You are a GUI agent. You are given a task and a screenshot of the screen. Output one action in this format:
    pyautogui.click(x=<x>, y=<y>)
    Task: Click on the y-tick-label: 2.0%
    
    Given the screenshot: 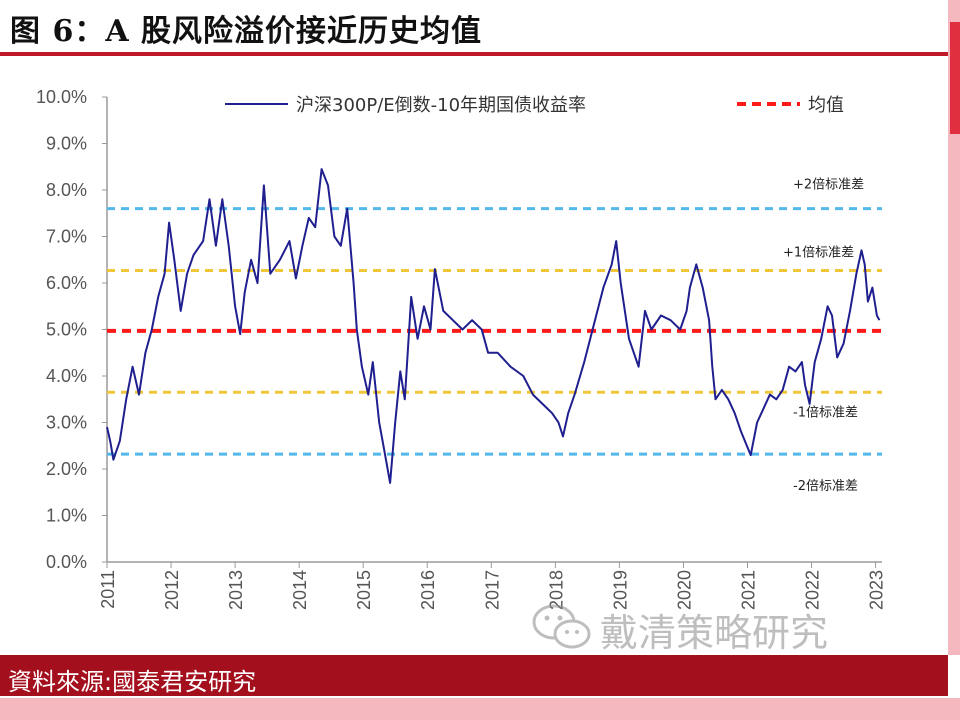 What is the action you would take?
    pyautogui.click(x=66, y=469)
    